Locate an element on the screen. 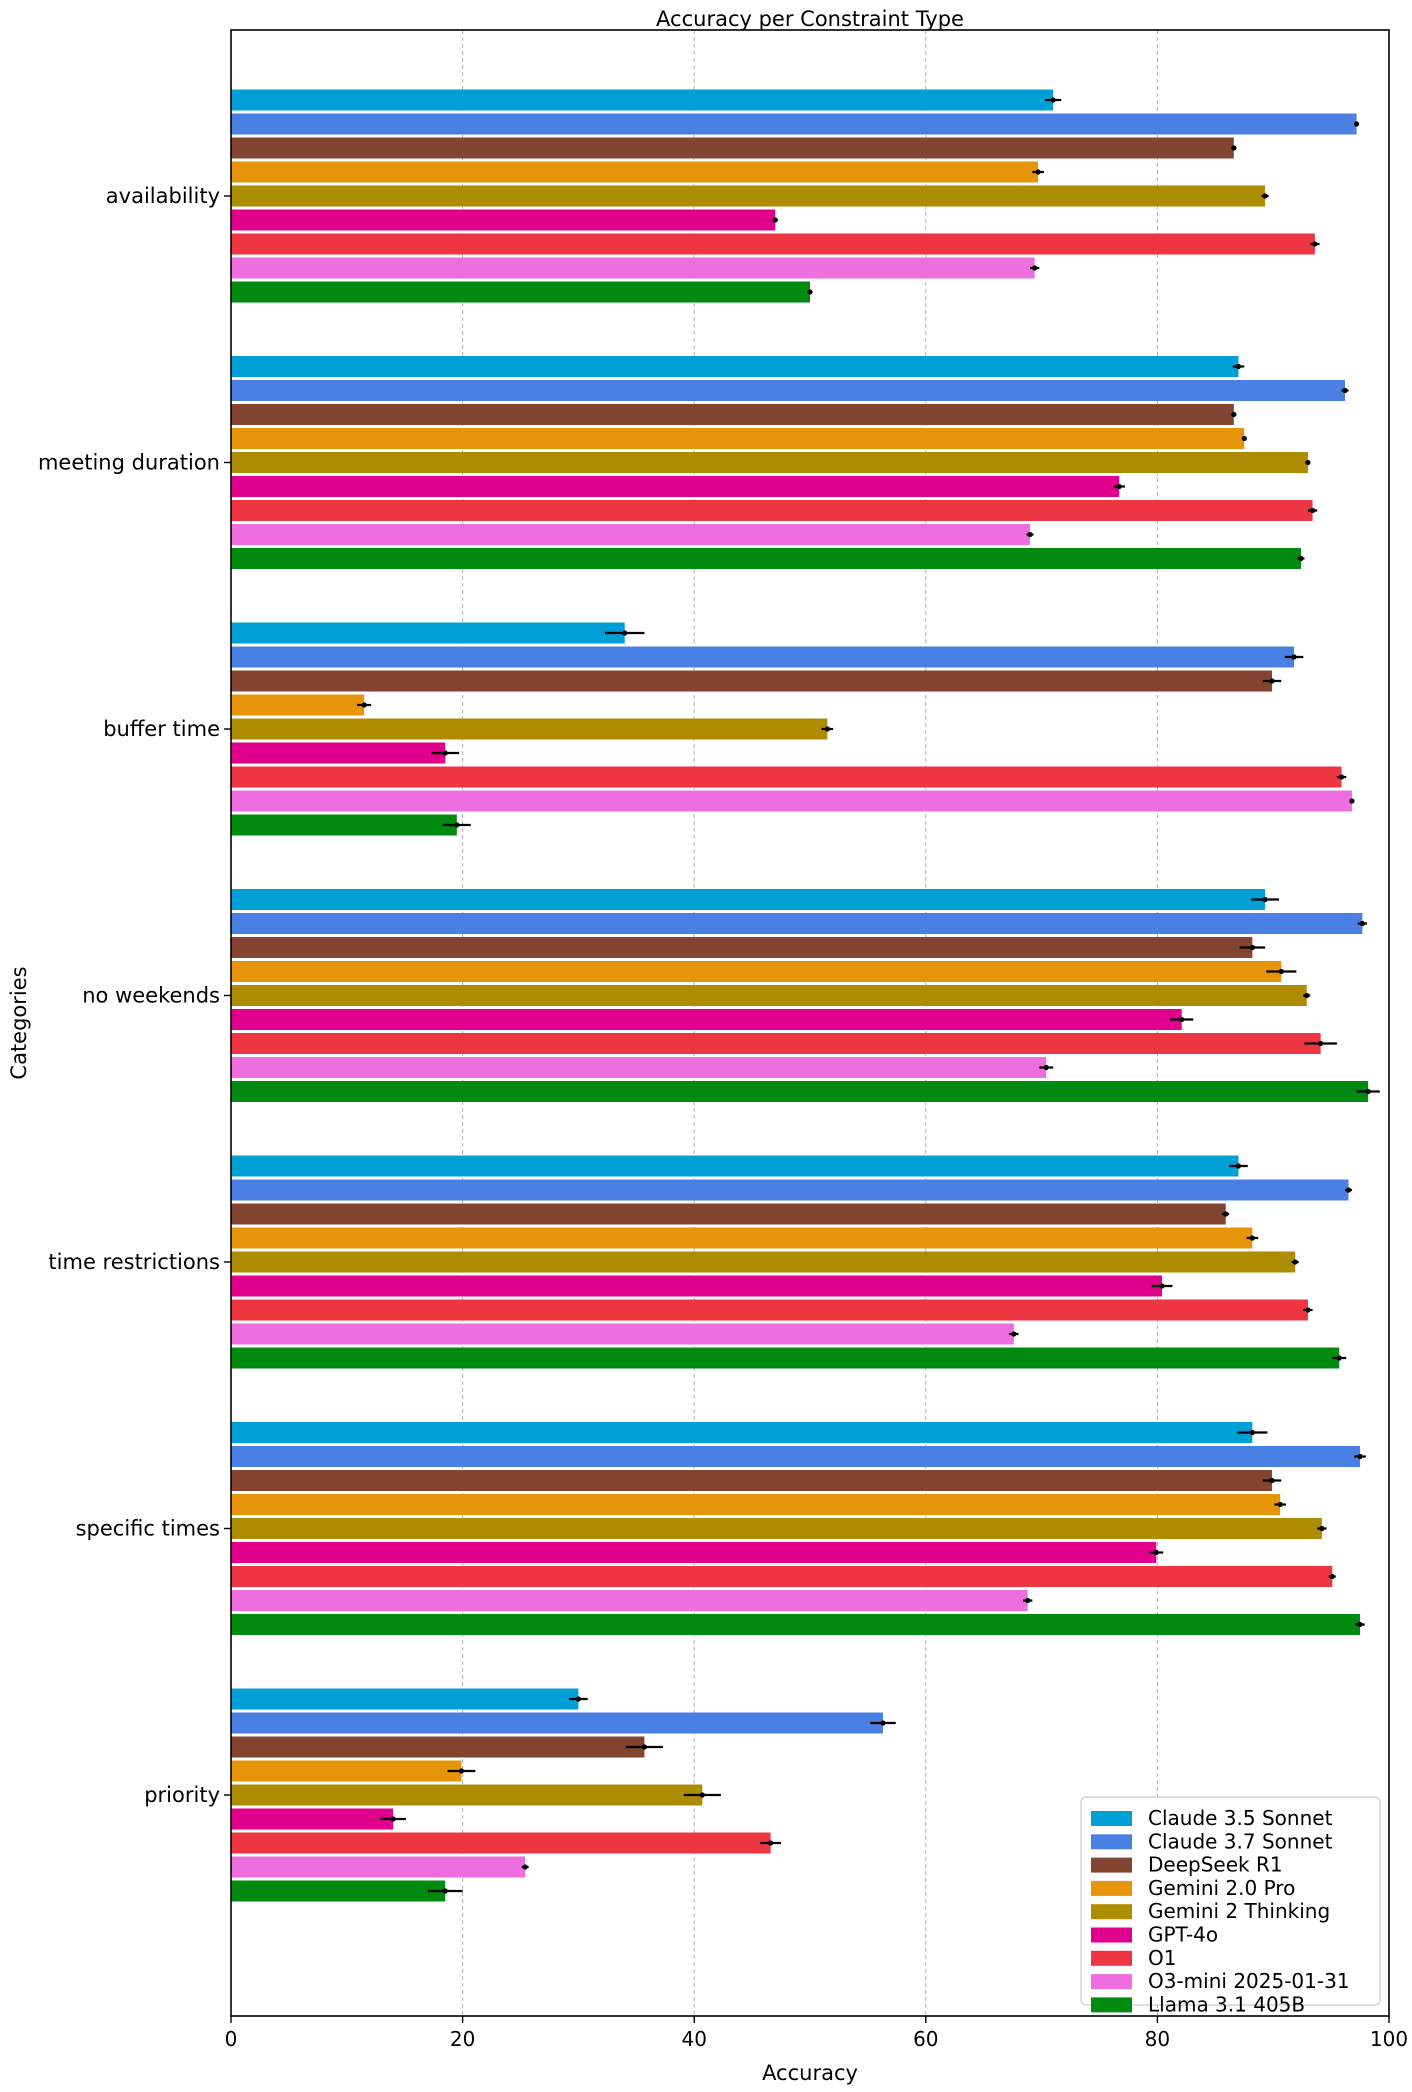  bar-o3-mini-2025-01-31-specific-times is located at coordinates (629, 1600).